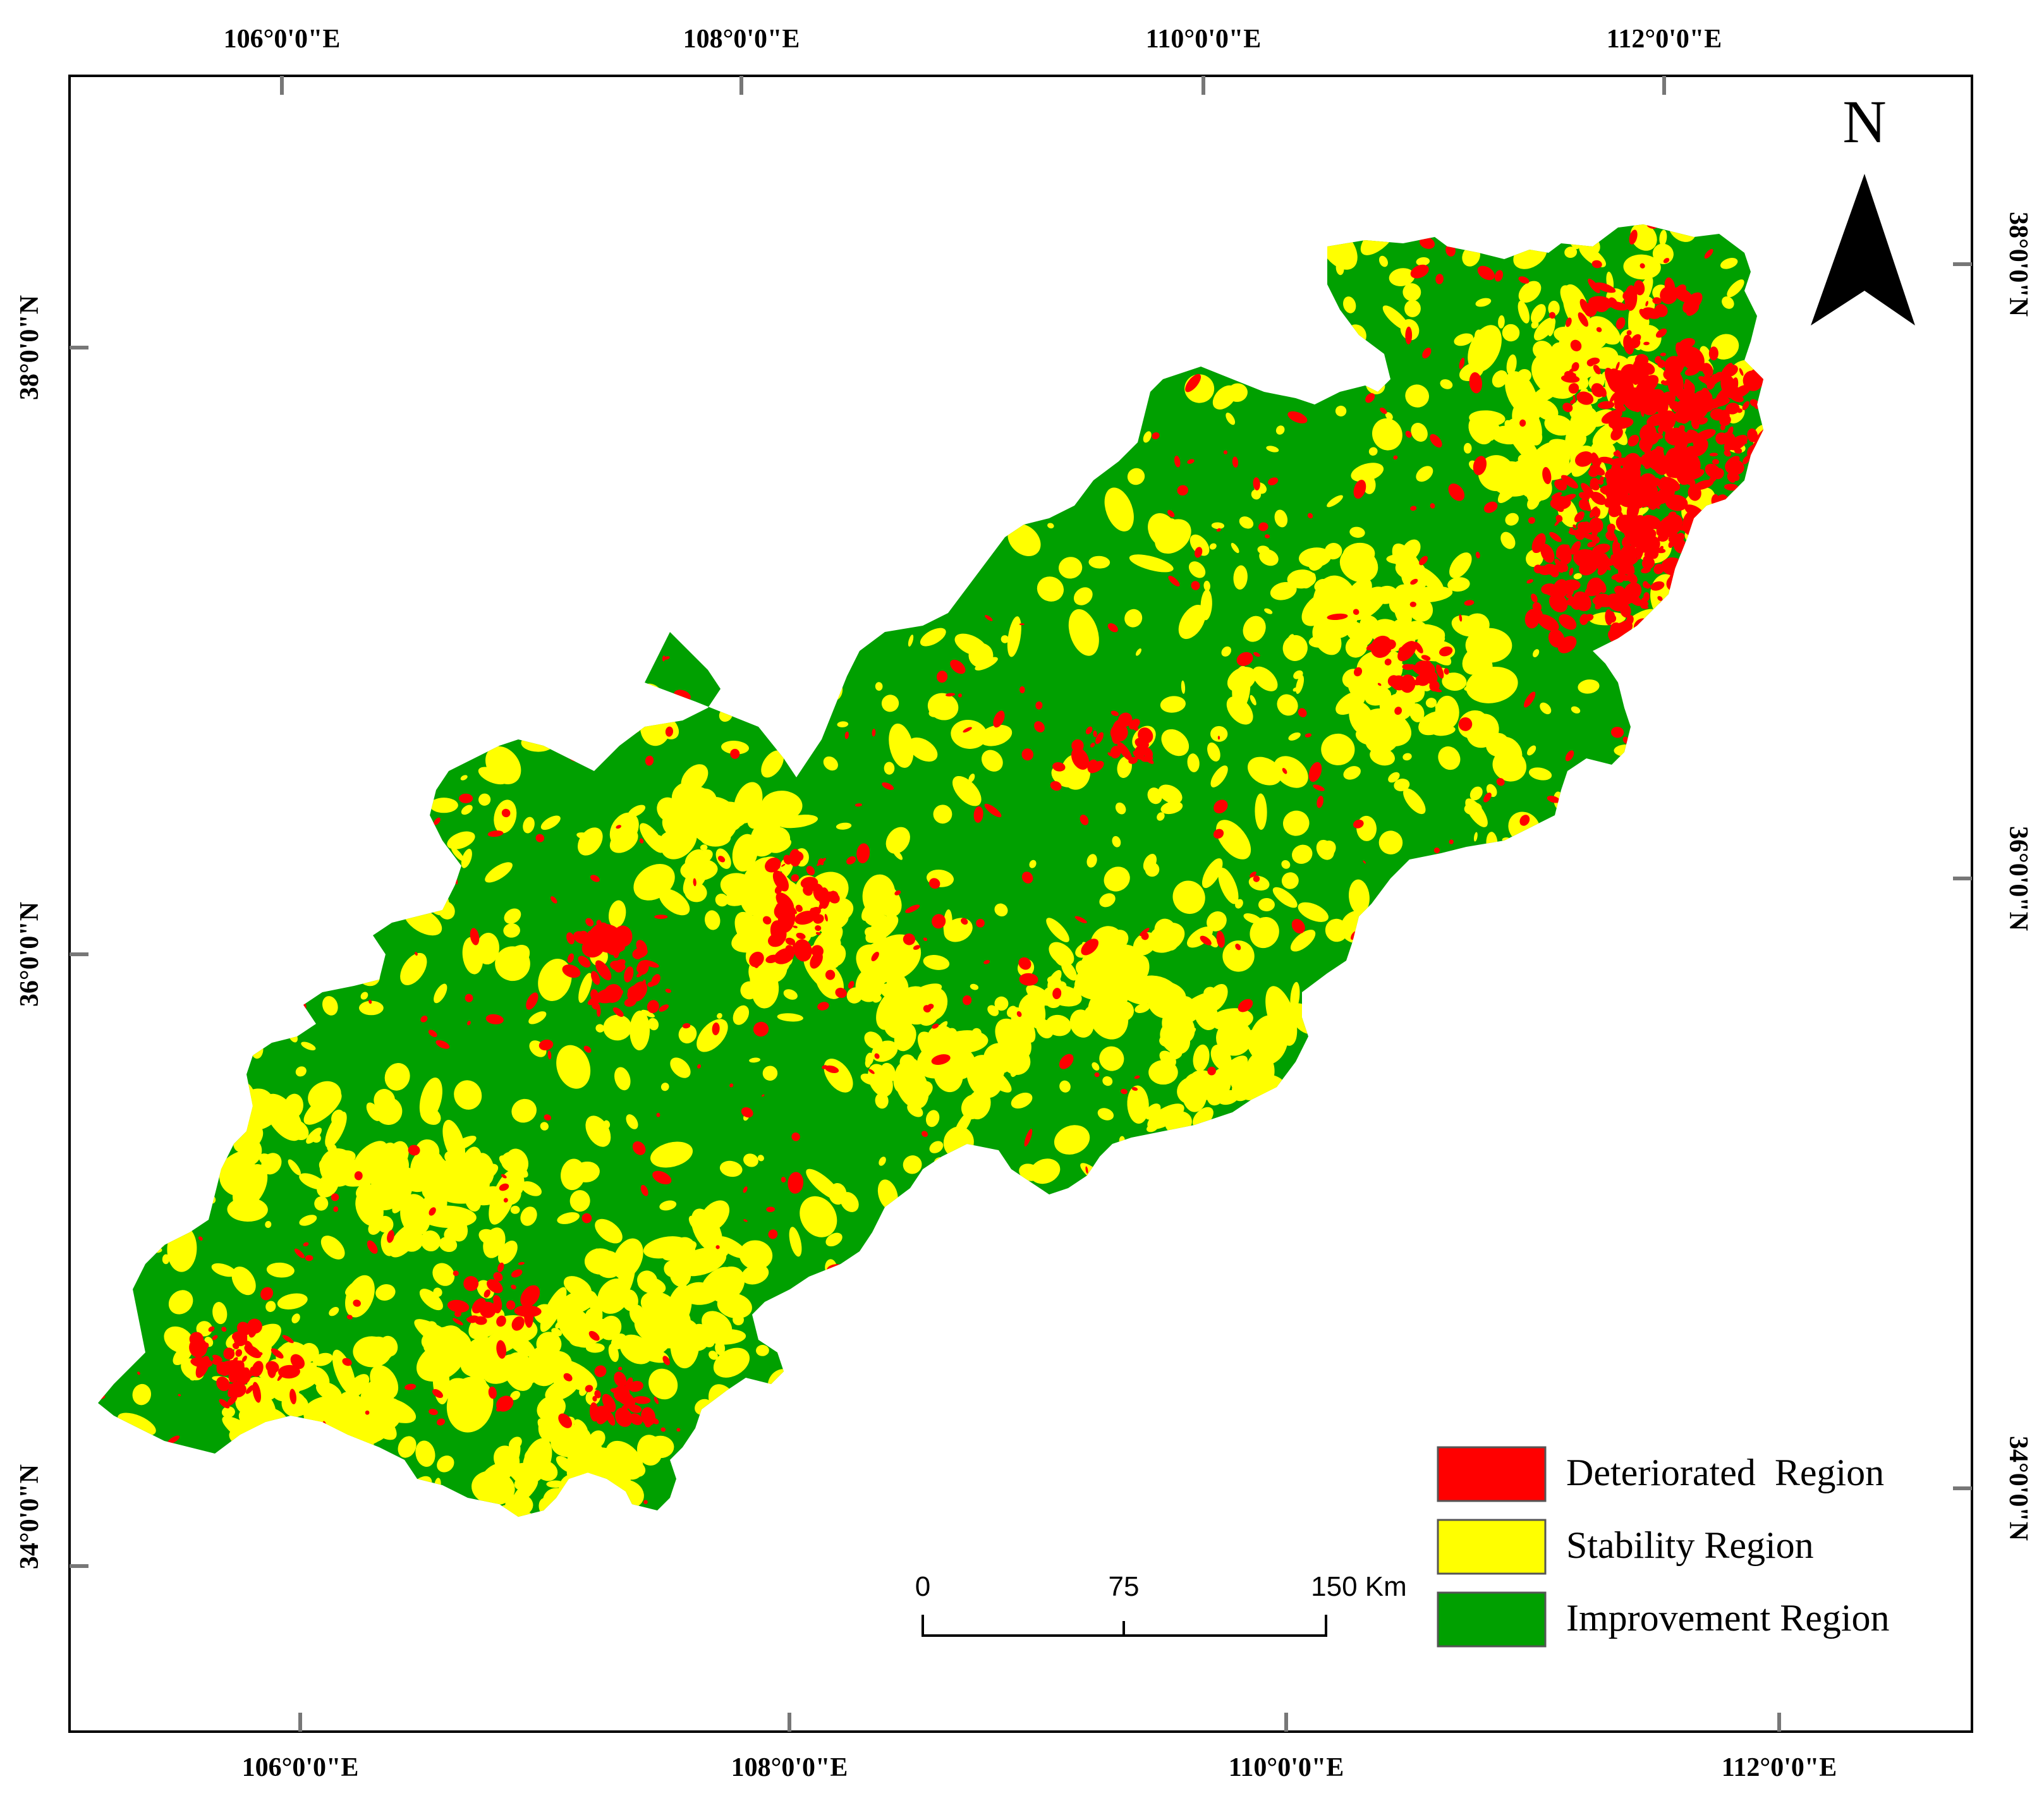 Image resolution: width=2044 pixels, height=1798 pixels. I want to click on scale-label-0: 0, so click(923, 1586).